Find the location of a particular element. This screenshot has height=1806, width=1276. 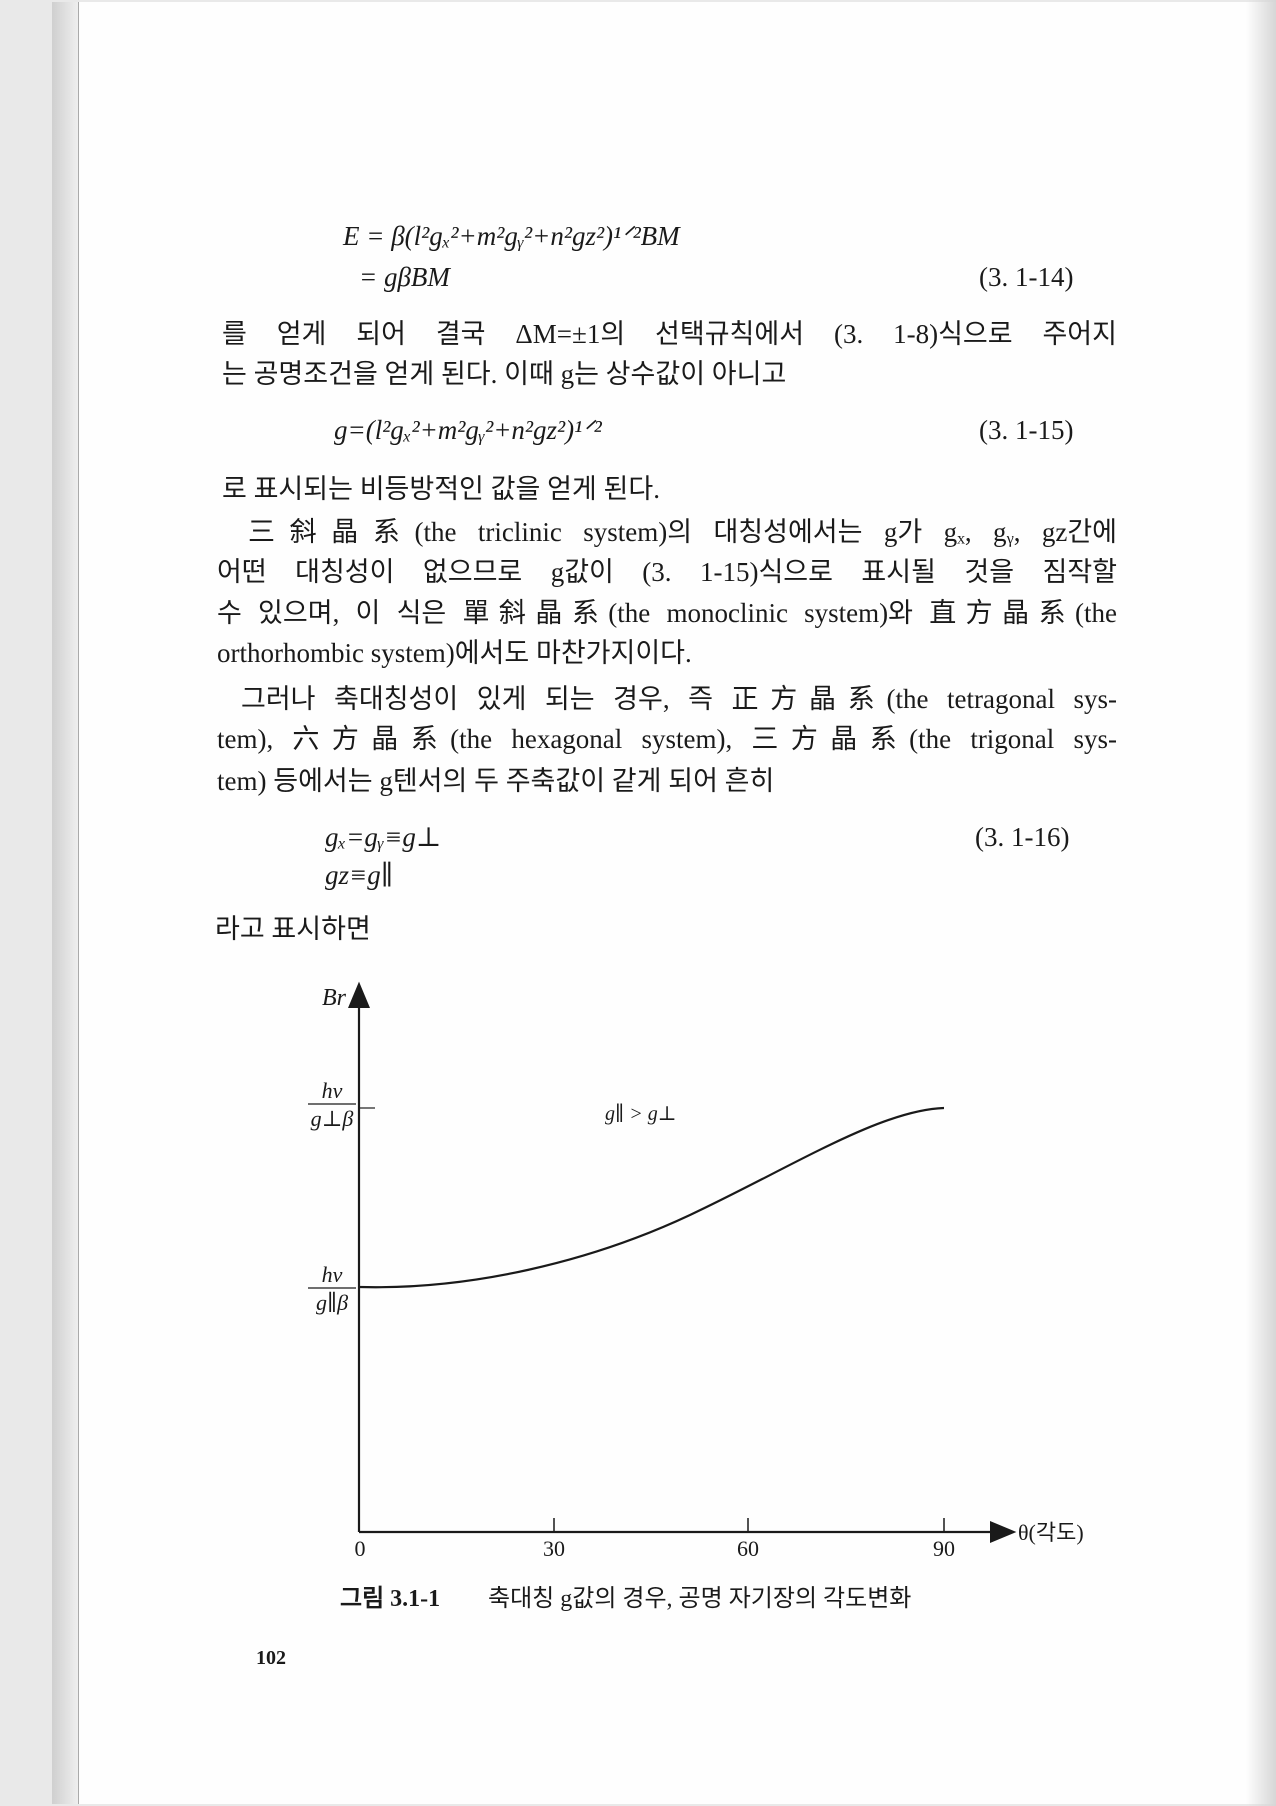

text-line: orthorhombic system)에서도 마찬가지이다. is located at coordinates (454, 653).